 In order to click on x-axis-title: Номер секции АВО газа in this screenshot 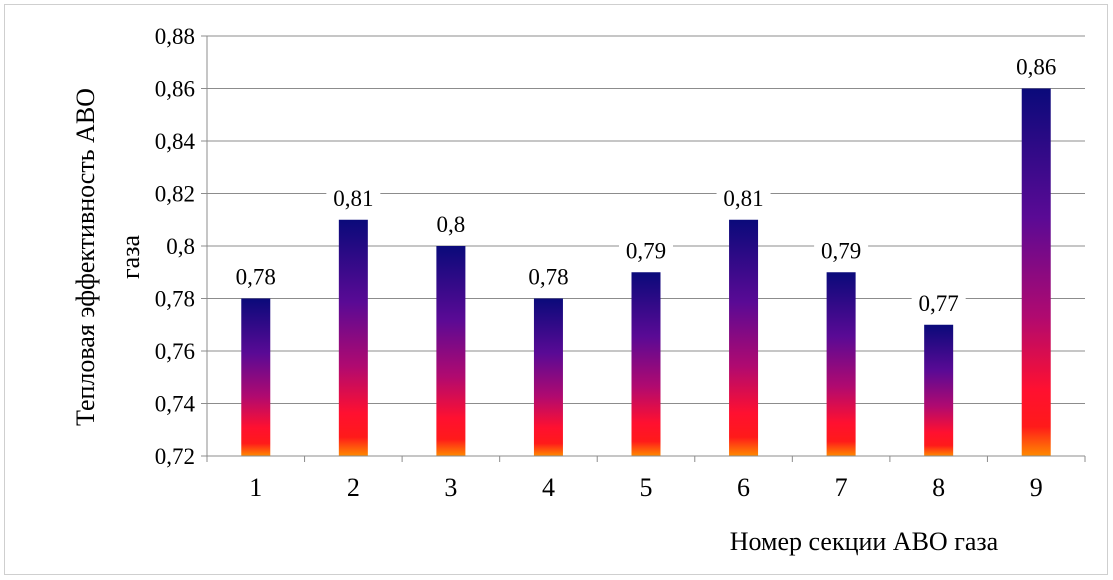, I will do `click(864, 541)`.